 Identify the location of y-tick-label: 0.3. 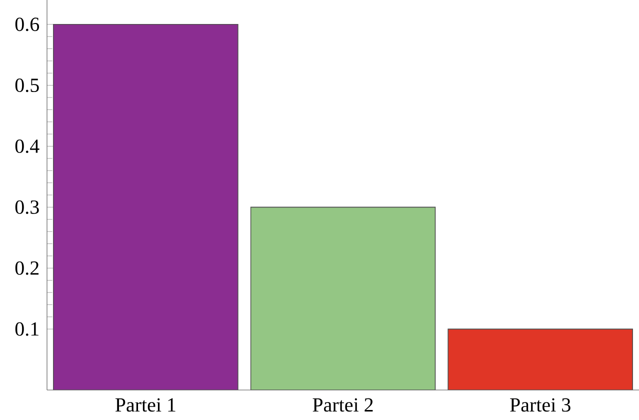
(27, 207).